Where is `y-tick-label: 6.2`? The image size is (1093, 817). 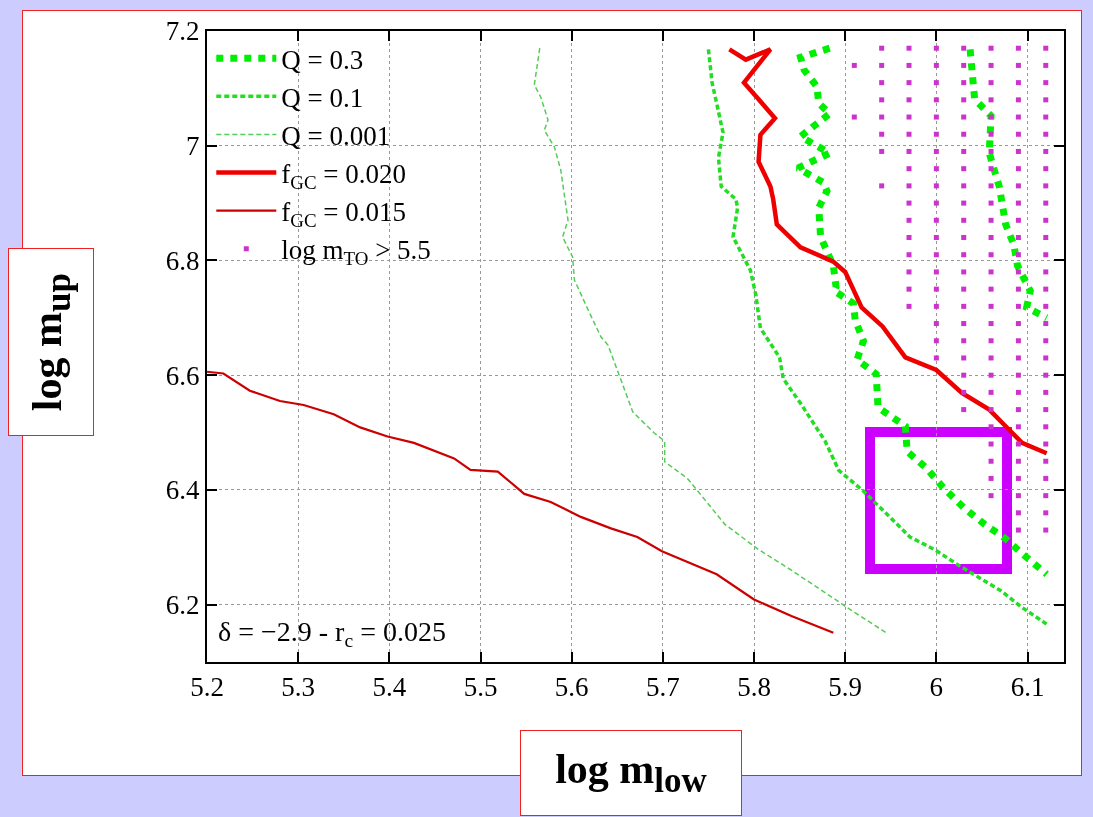
y-tick-label: 6.2 is located at coordinates (182, 605).